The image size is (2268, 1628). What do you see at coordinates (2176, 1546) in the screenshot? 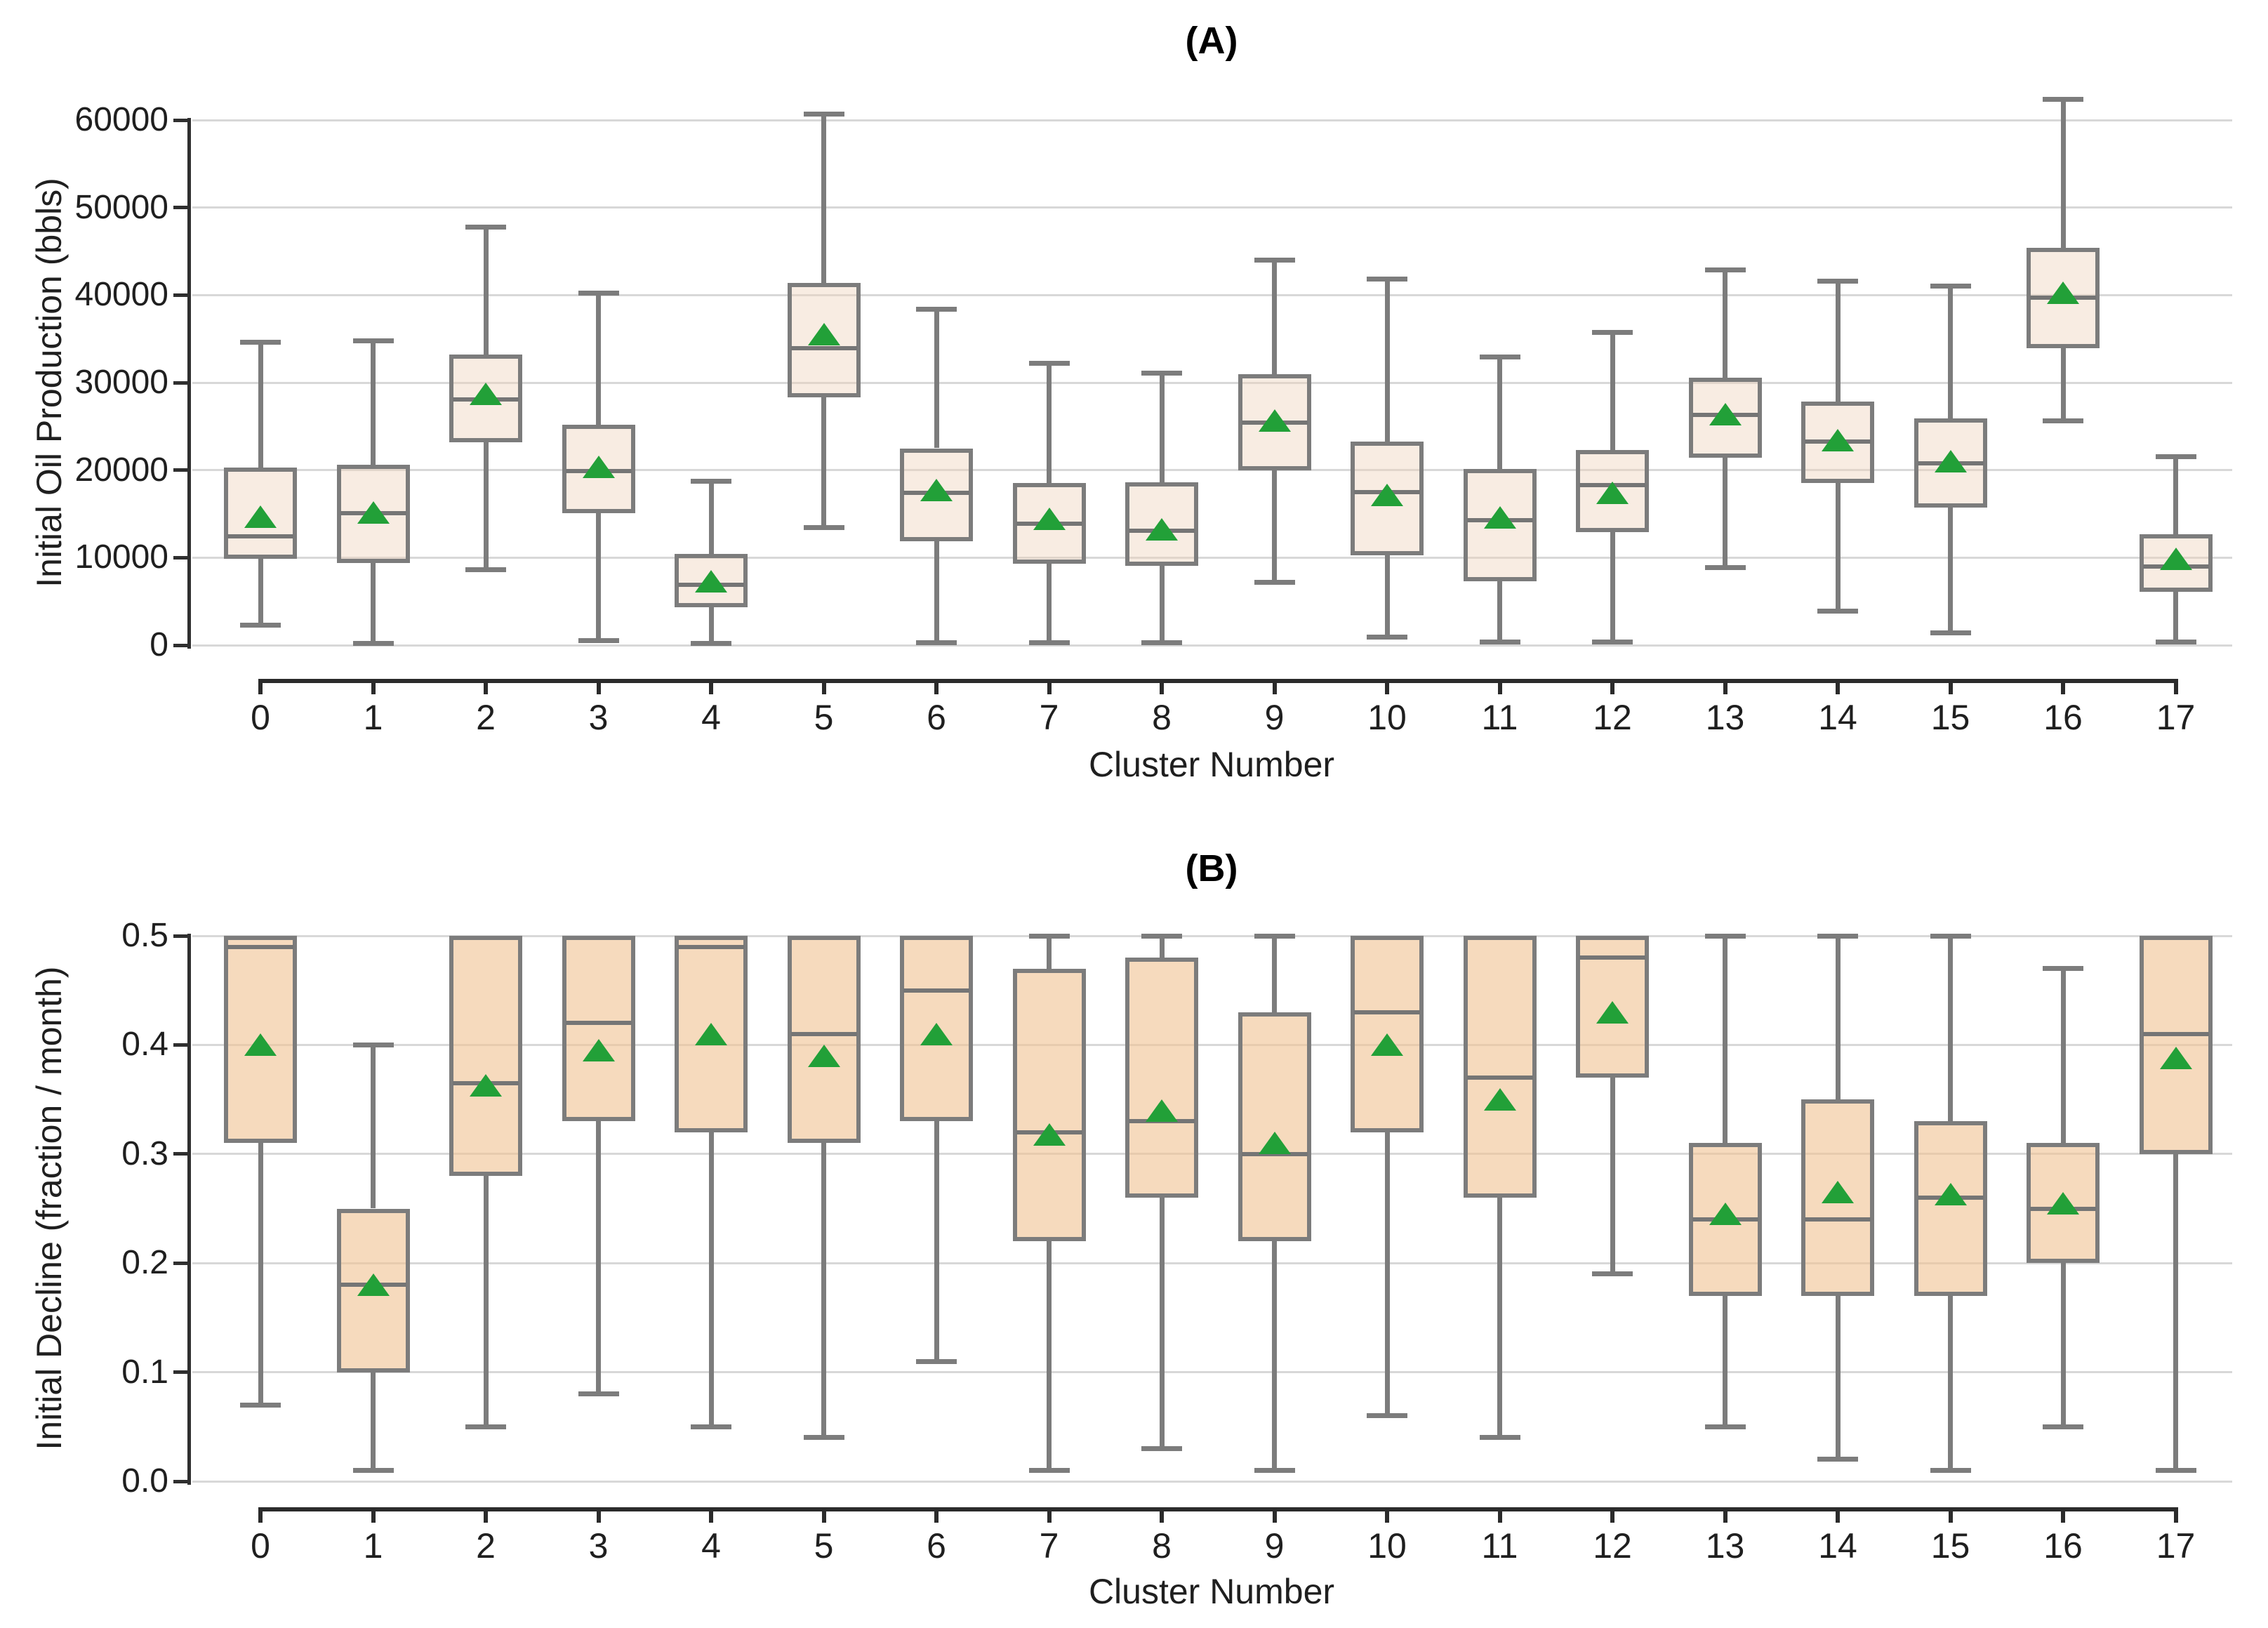
I see `x-axis-tick-label: 17` at bounding box center [2176, 1546].